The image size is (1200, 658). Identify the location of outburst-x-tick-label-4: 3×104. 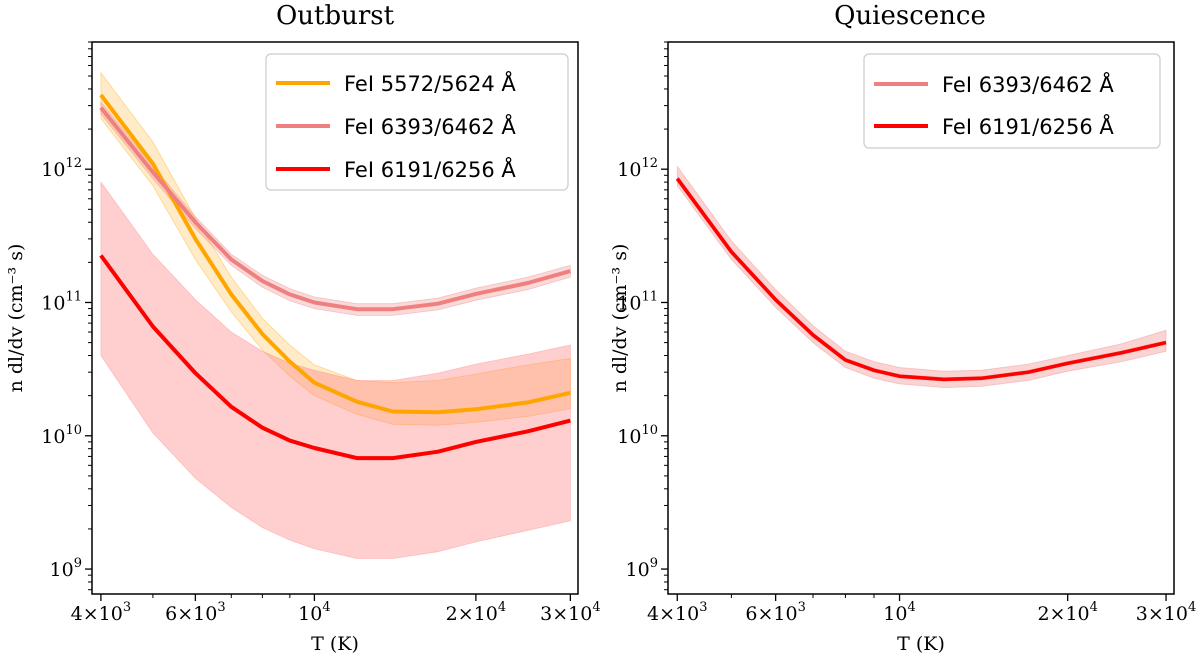
(570, 612).